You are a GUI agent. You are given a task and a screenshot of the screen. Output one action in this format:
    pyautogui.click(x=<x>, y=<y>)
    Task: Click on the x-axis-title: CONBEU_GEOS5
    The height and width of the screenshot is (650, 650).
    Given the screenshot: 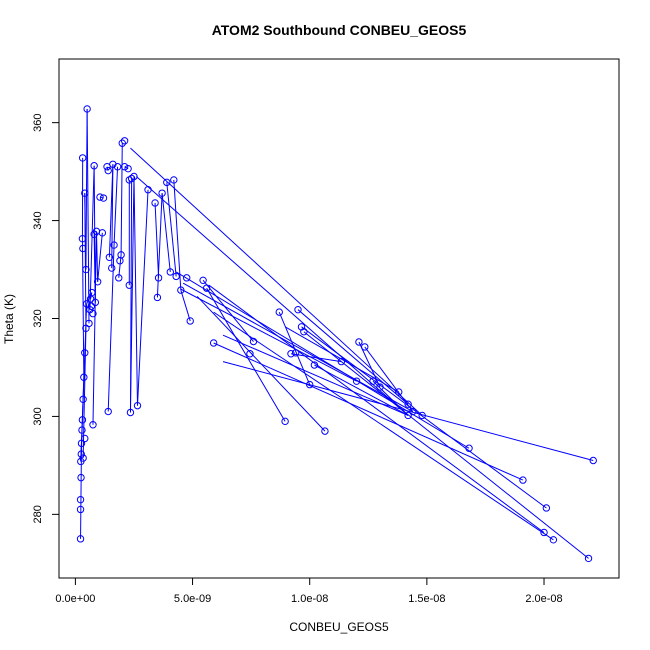 What is the action you would take?
    pyautogui.click(x=339, y=627)
    